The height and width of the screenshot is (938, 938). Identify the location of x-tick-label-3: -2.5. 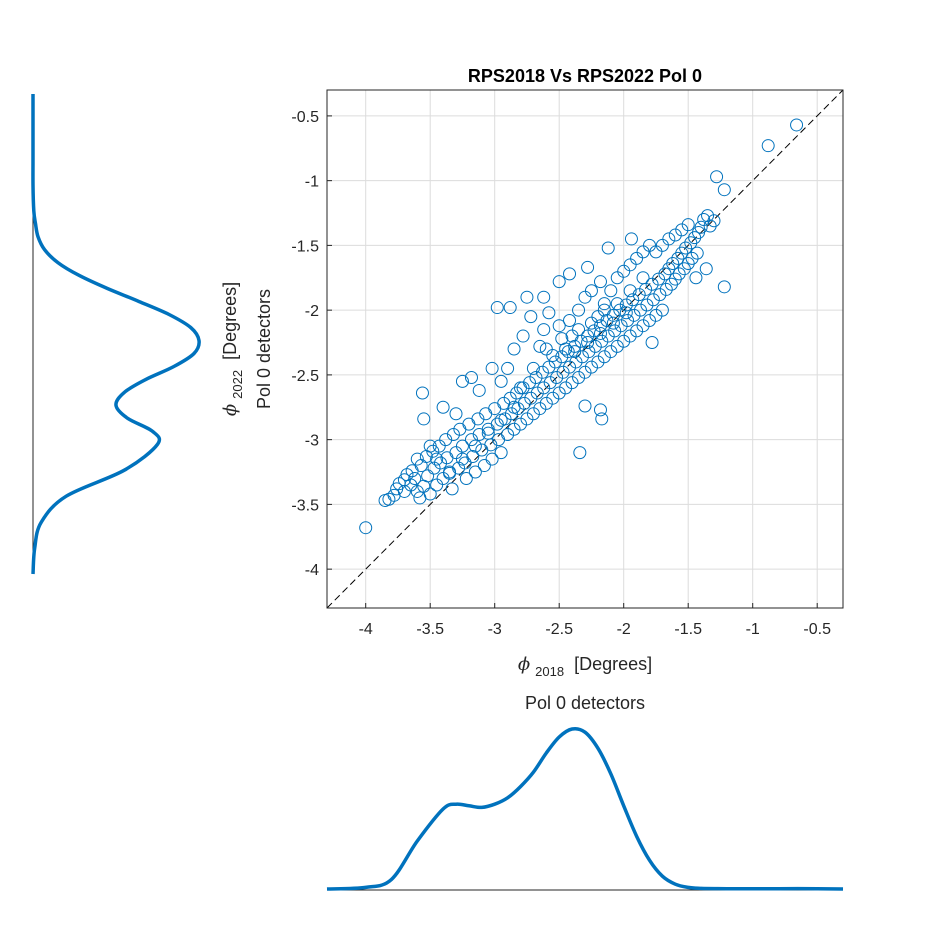
(559, 629).